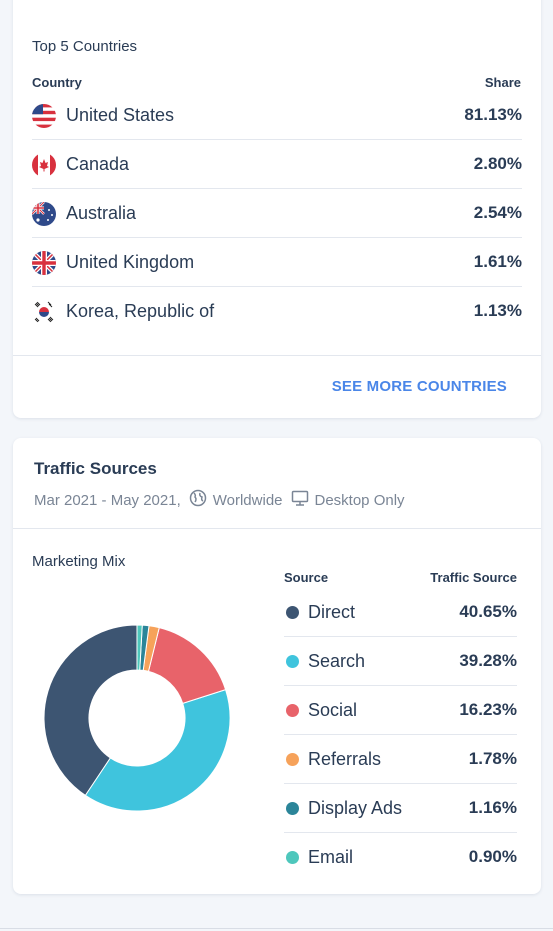 This screenshot has width=553, height=931. I want to click on legend-value: 16.23%, so click(488, 709).